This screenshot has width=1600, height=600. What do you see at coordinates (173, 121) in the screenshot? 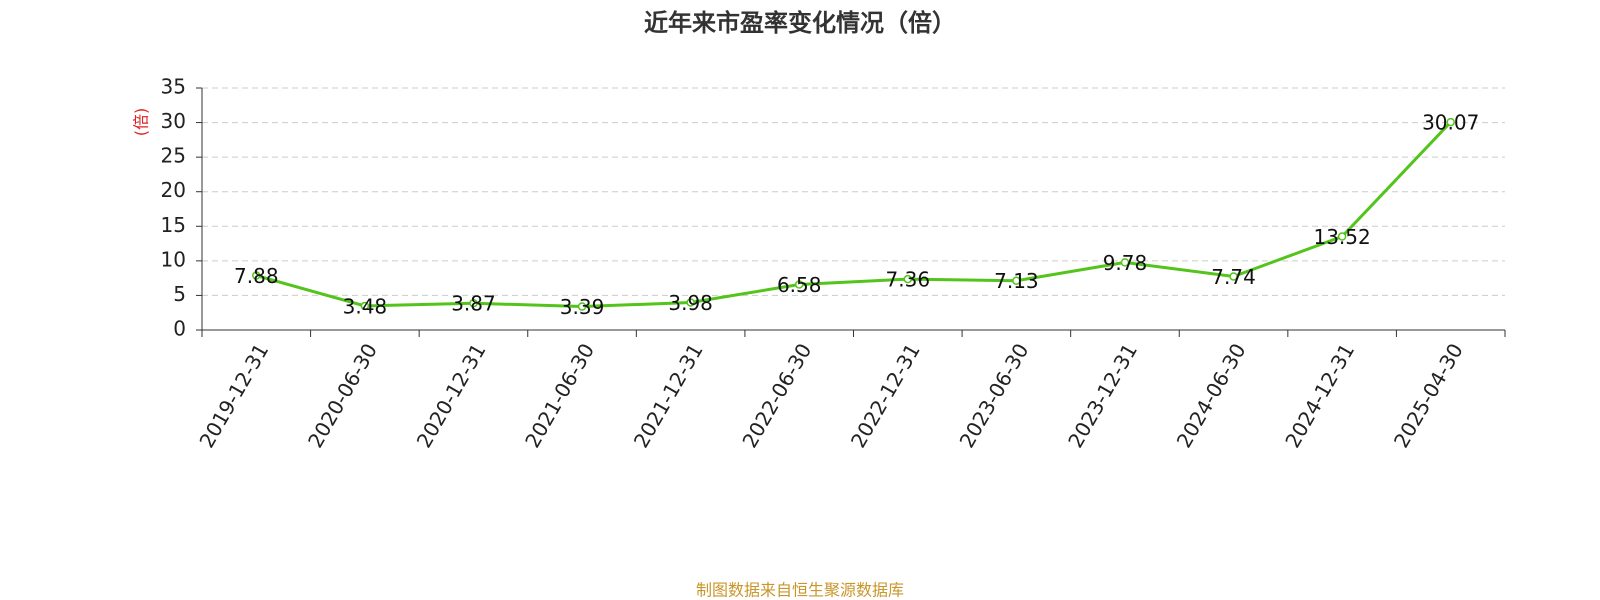
I see `y-tick-label: 30` at bounding box center [173, 121].